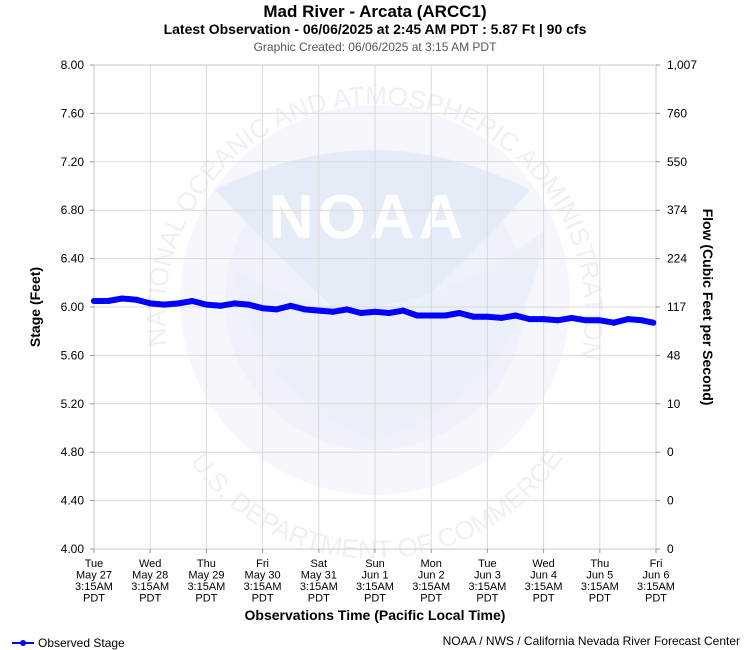  What do you see at coordinates (656, 581) in the screenshot?
I see `x-tick-label: Fri Jun 6 3:15AM PDT` at bounding box center [656, 581].